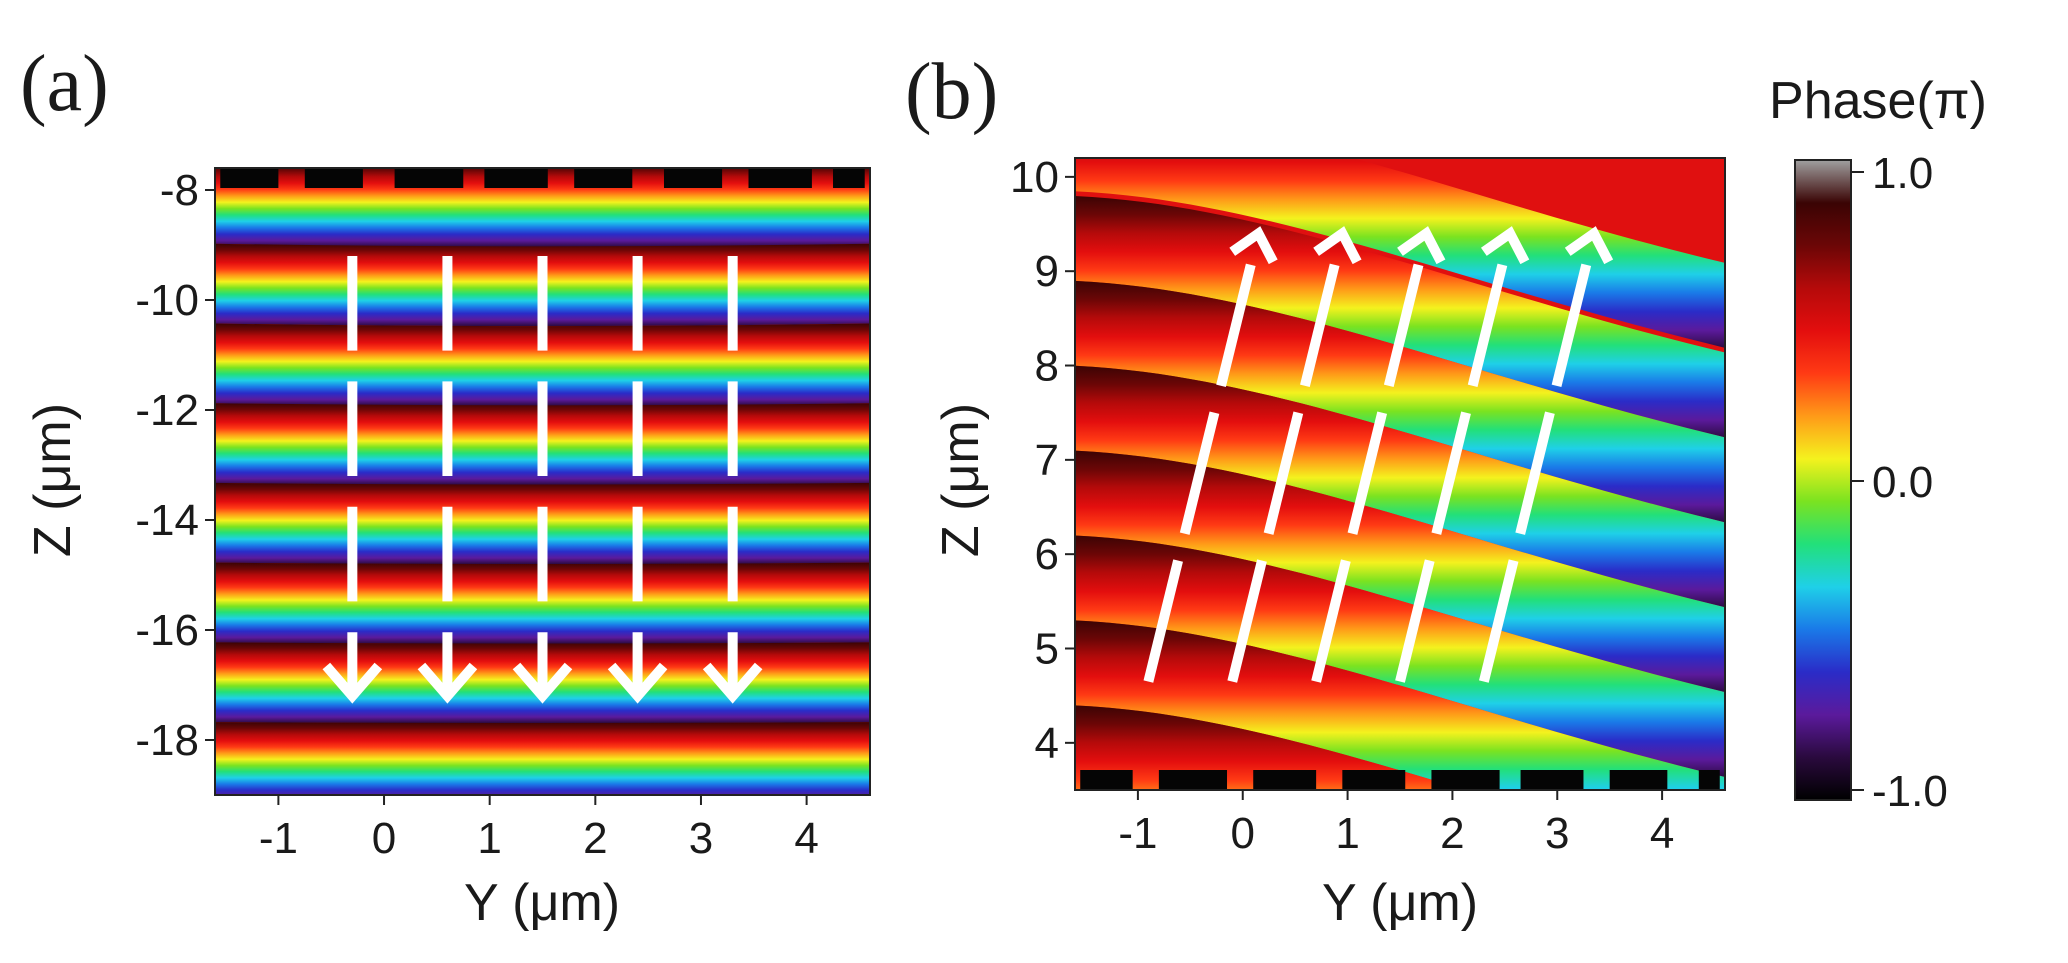  Describe the element at coordinates (1910, 791) in the screenshot. I see `colorbar-tick-label: -1.0` at that location.